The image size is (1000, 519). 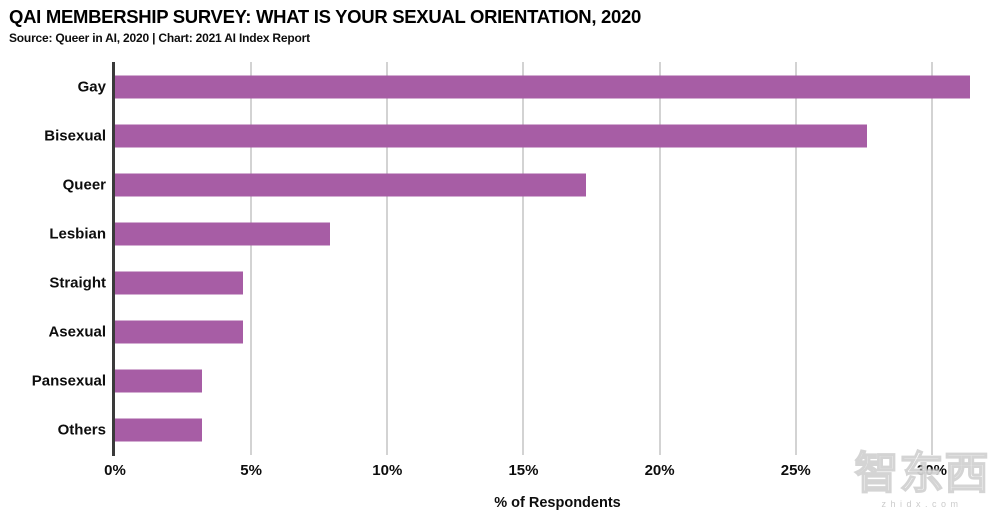 I want to click on bar-lesbian, so click(x=223, y=234).